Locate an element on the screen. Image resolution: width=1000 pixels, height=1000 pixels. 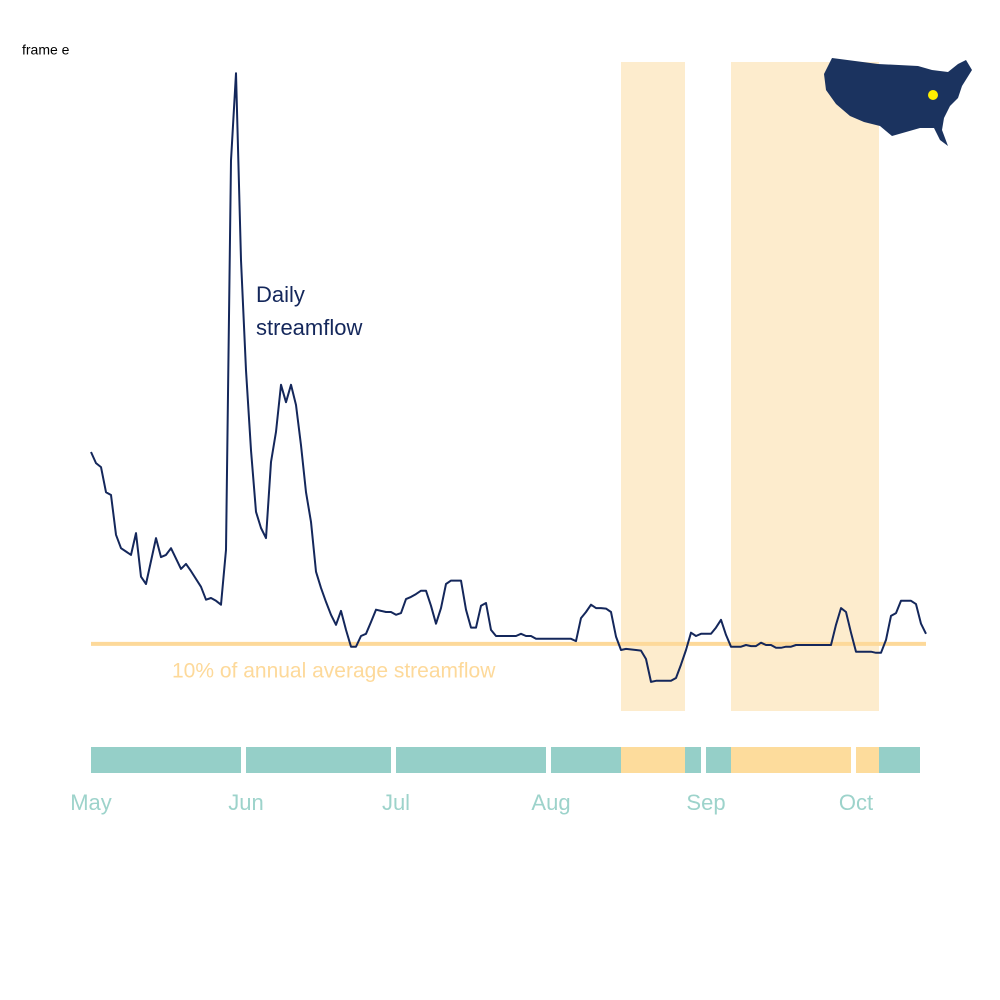
x-tick-label: Oct is located at coordinates (856, 802).